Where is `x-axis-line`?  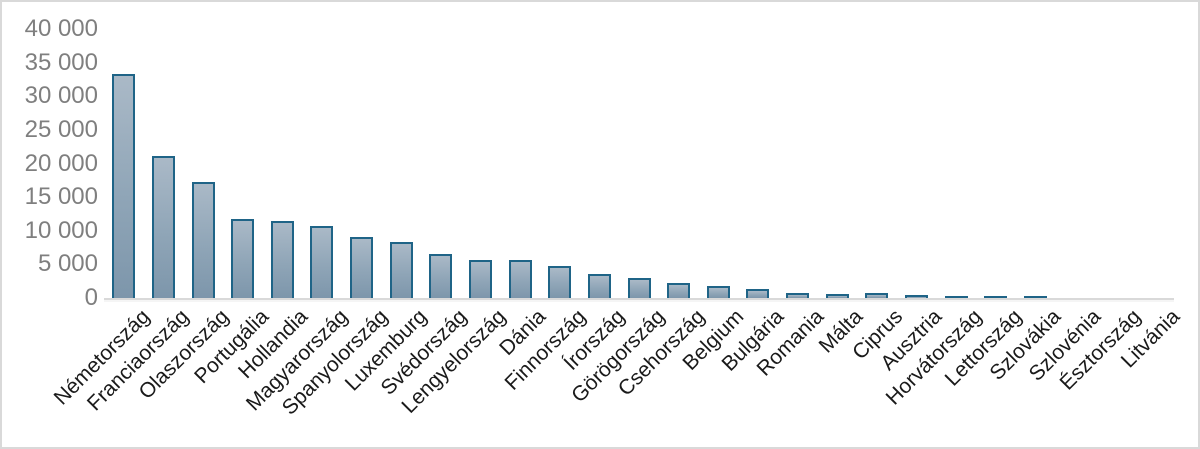
x-axis-line is located at coordinates (639, 299).